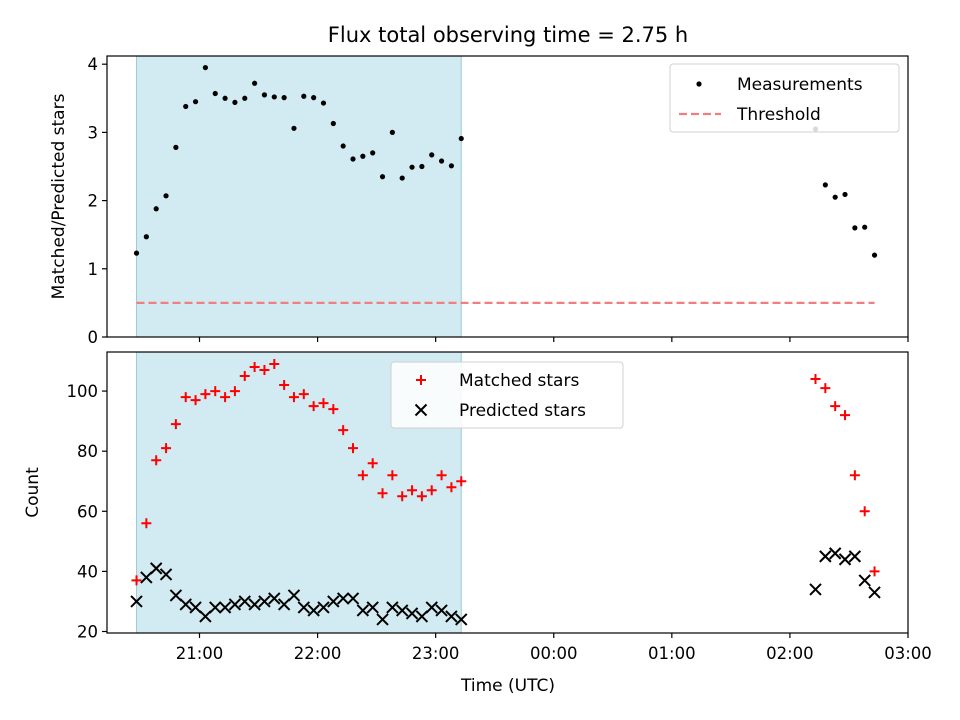  What do you see at coordinates (87, 571) in the screenshot?
I see `y-tick-label: 40` at bounding box center [87, 571].